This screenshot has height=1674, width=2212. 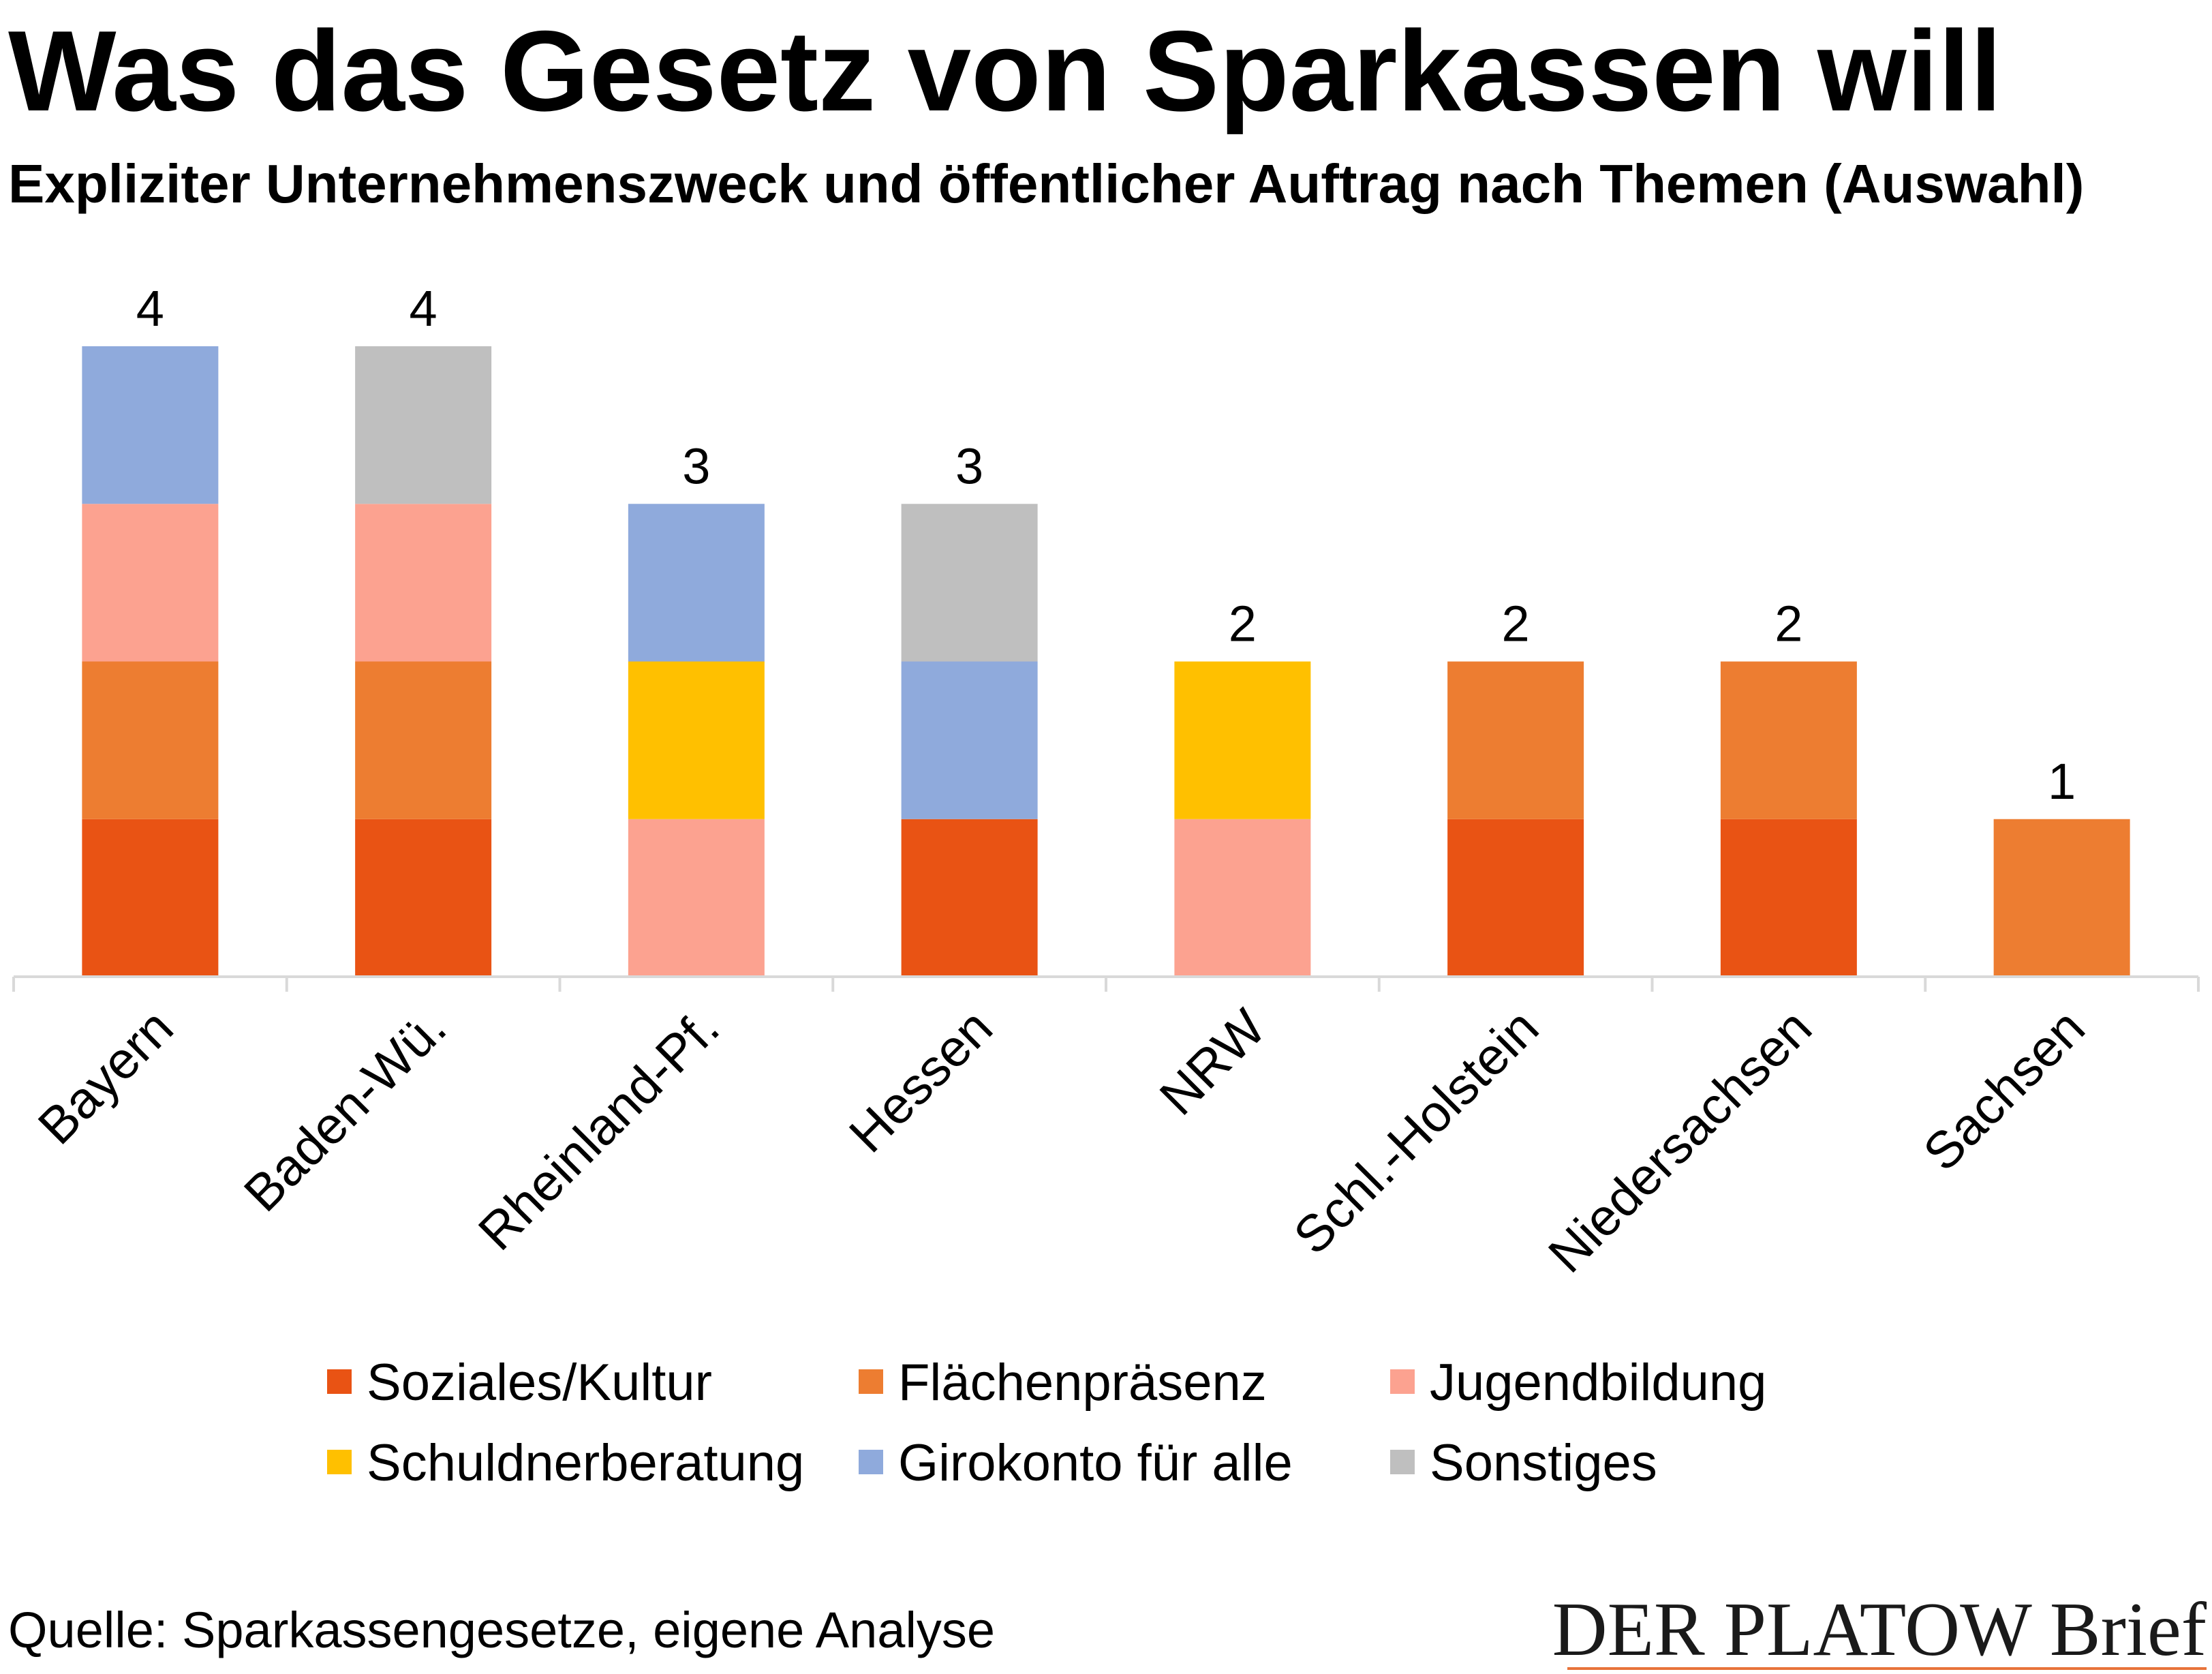 What do you see at coordinates (585, 1463) in the screenshot?
I see `legend-label: Schuldnerberatung` at bounding box center [585, 1463].